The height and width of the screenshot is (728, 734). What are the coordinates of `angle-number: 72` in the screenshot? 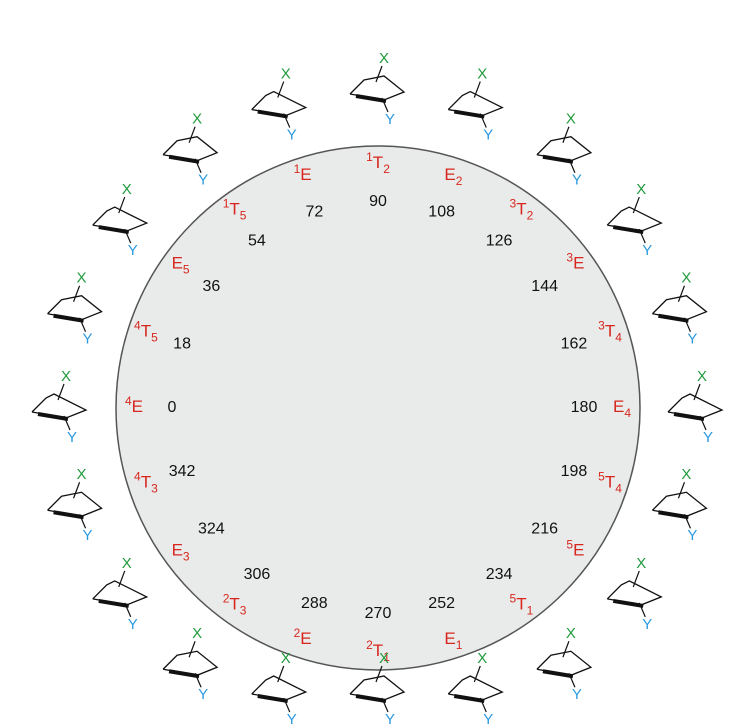 It's located at (314, 211).